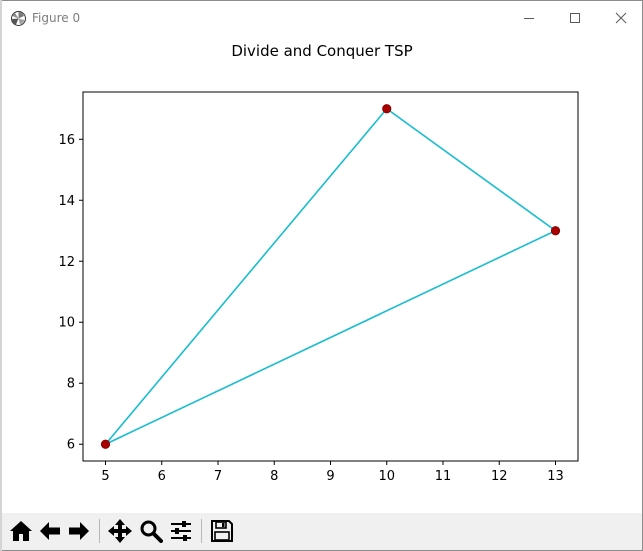 This screenshot has width=643, height=551. Describe the element at coordinates (274, 476) in the screenshot. I see `x-tick-label: 8` at that location.